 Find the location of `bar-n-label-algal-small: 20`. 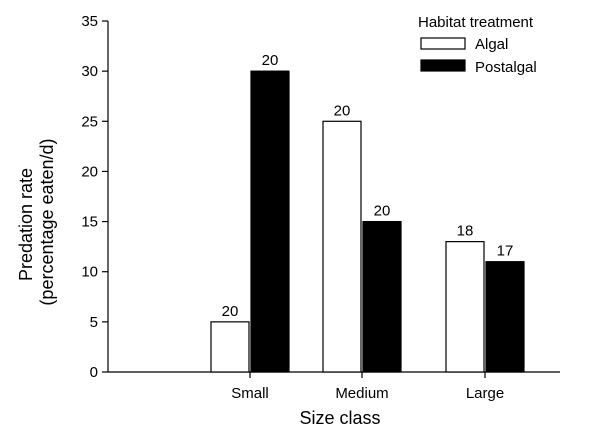

bar-n-label-algal-small: 20 is located at coordinates (230, 311).